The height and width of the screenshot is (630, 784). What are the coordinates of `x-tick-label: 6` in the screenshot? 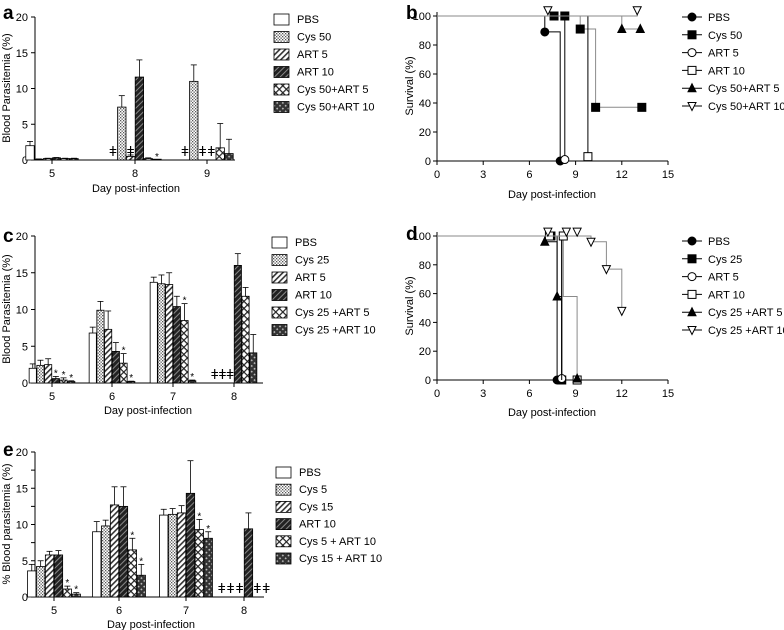 It's located at (529, 394).